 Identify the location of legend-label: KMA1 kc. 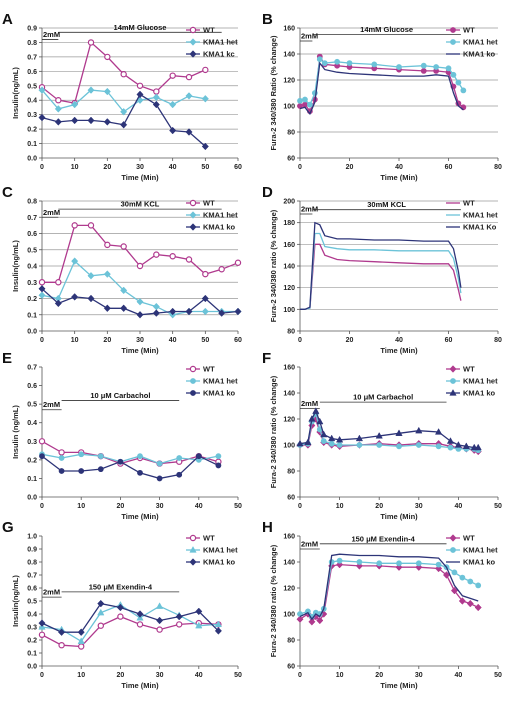
(219, 54).